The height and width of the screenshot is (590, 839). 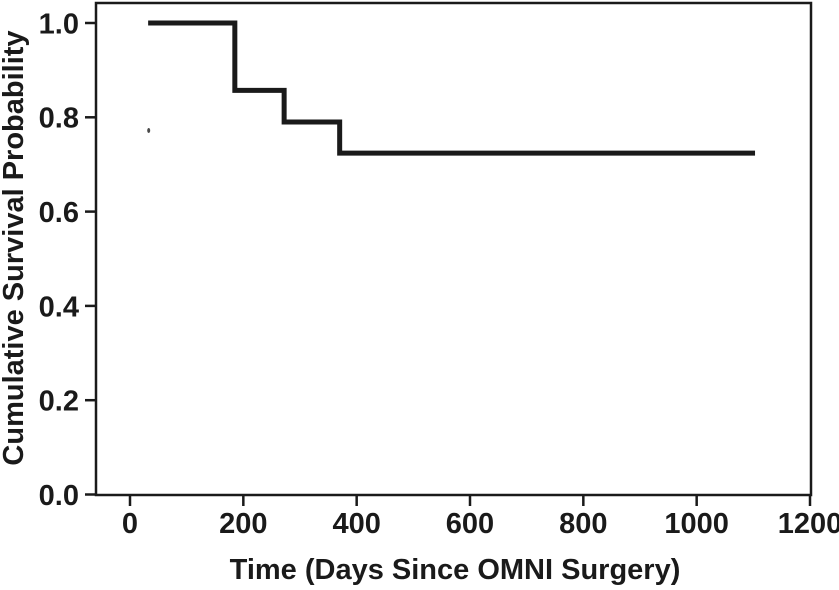 What do you see at coordinates (149, 131) in the screenshot?
I see `speck-artifact` at bounding box center [149, 131].